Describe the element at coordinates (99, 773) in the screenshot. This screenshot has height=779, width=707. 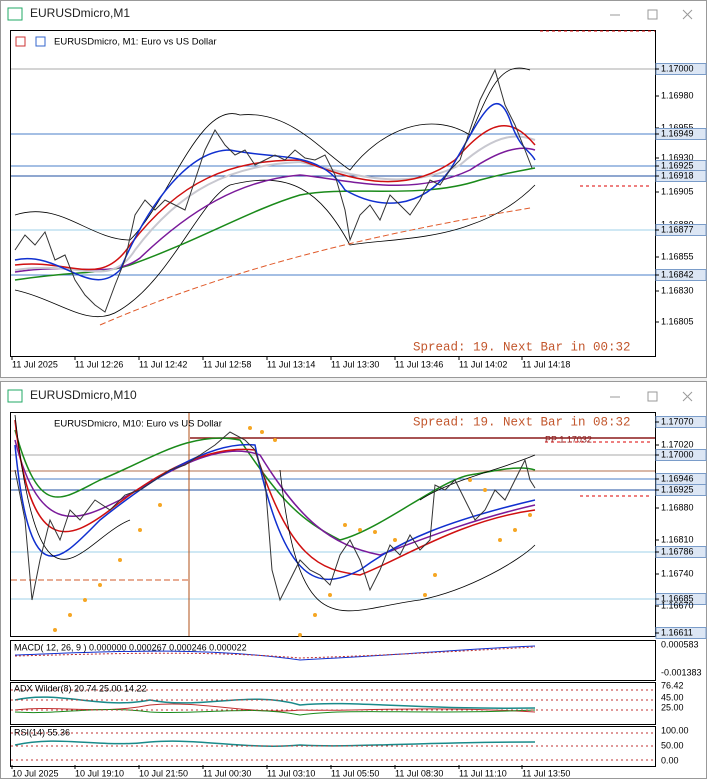
I see `time-label: 10 Jul 19:10` at that location.